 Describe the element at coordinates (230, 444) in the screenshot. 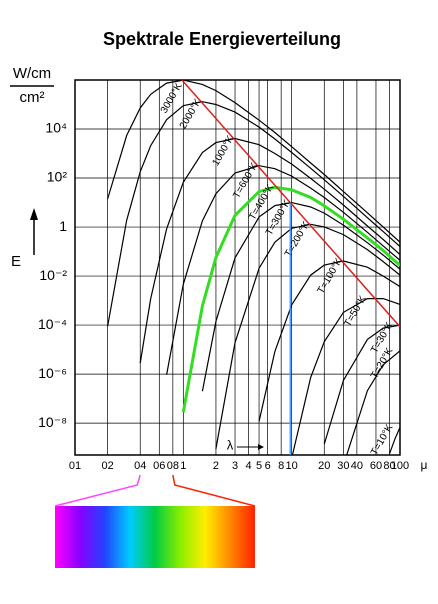

I see `x-axis-label: λ` at that location.